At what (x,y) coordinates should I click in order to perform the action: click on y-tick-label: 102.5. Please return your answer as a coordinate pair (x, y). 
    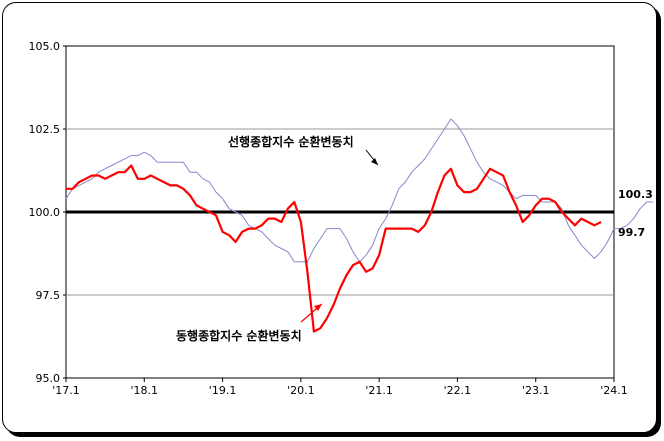
    Looking at the image, I should click on (45, 129).